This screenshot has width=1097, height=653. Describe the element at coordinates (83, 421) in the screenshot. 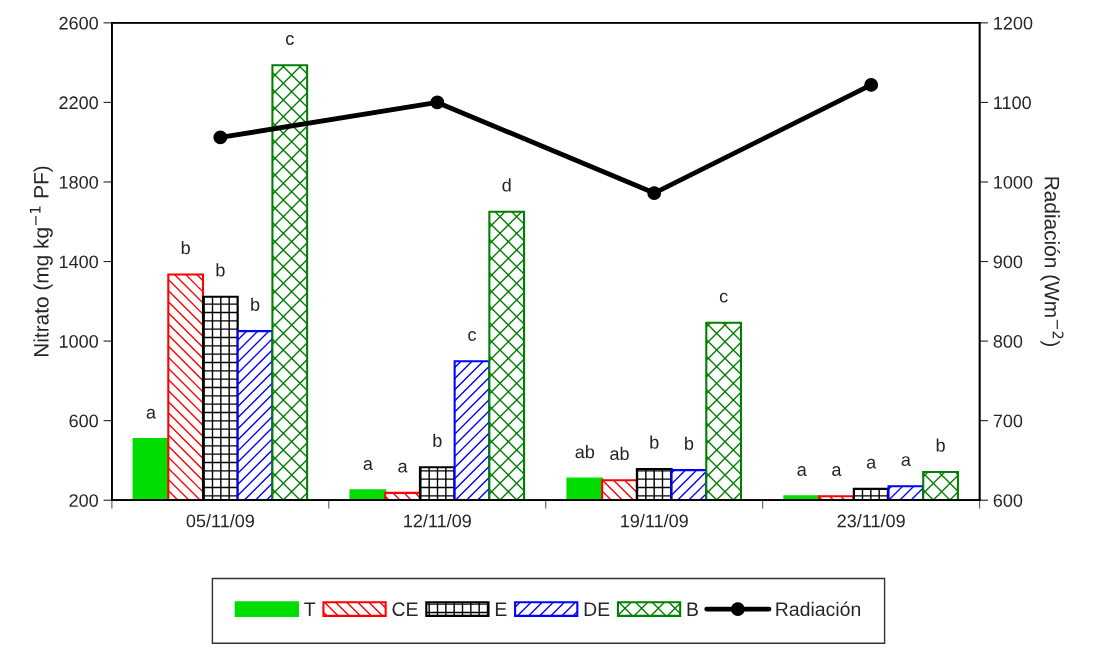

I see `y-tick-label: 600` at that location.